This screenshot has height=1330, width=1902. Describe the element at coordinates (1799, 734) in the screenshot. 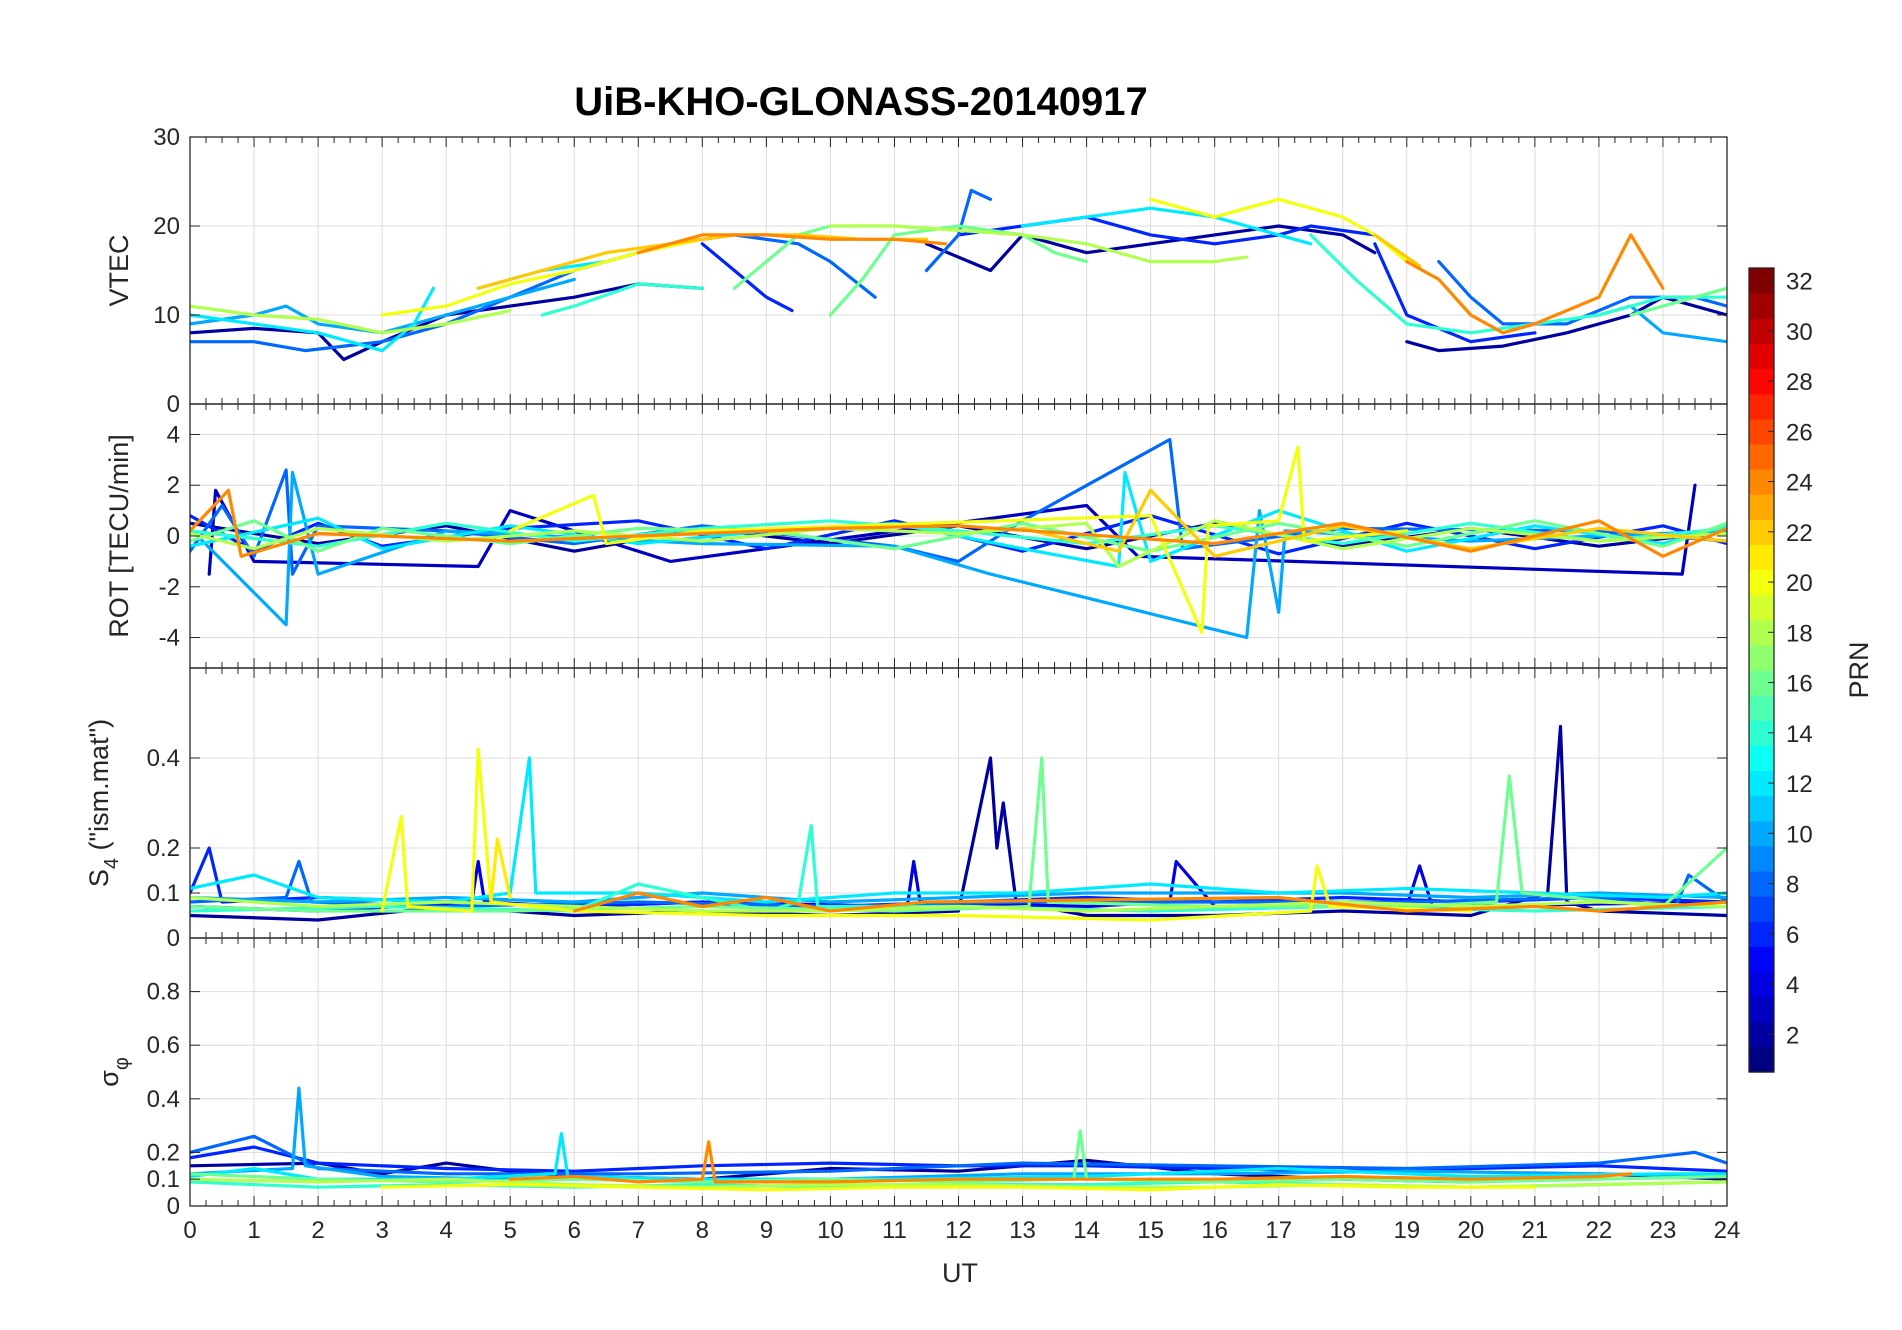

I see `colorbar-tick-label: 14` at that location.